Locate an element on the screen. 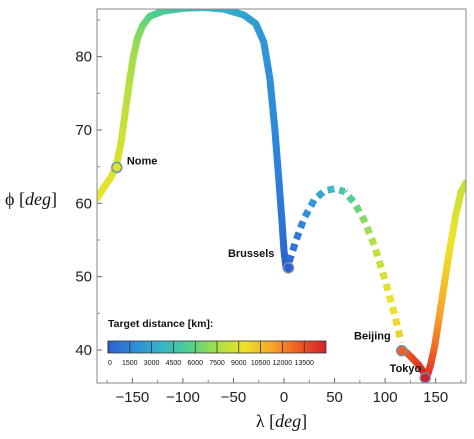 This screenshot has width=474, height=439. city-label: Brussels is located at coordinates (251, 254).